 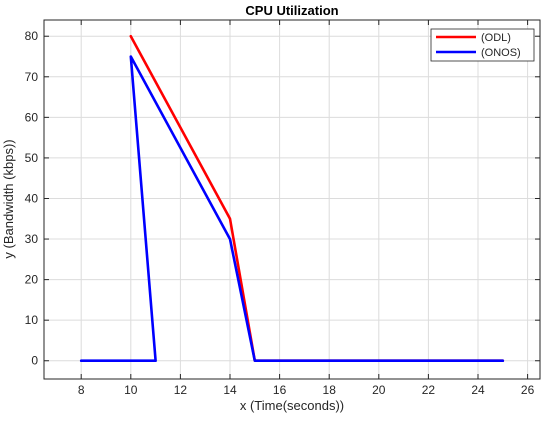 What do you see at coordinates (34, 361) in the screenshot?
I see `y-tick-label: 0` at bounding box center [34, 361].